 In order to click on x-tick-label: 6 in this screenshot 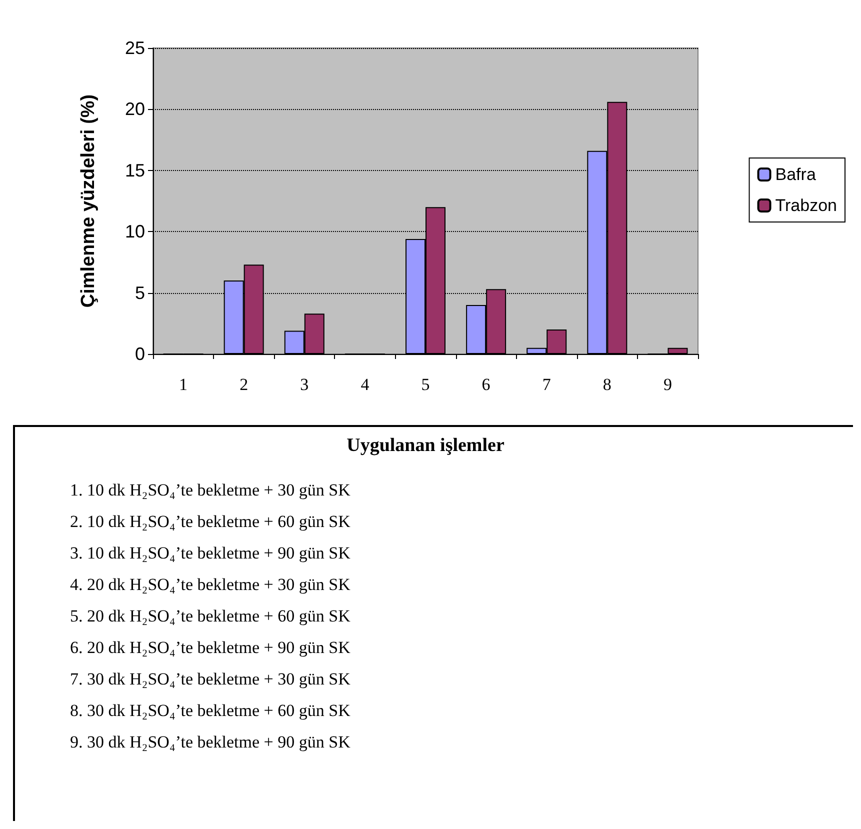, I will do `click(486, 384)`.